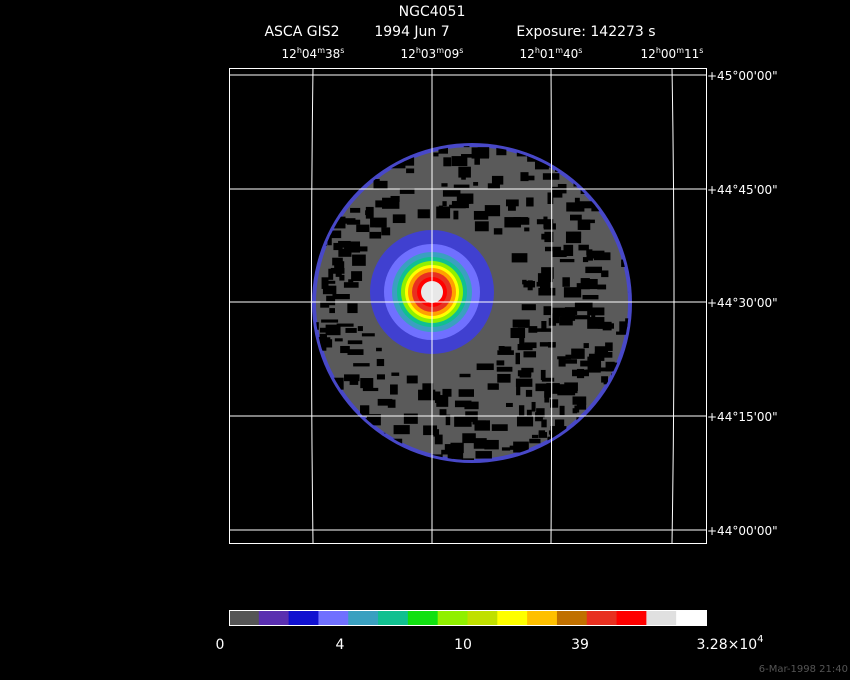 The width and height of the screenshot is (850, 680). Describe the element at coordinates (468, 618) in the screenshot. I see `colorbar-frame` at that location.